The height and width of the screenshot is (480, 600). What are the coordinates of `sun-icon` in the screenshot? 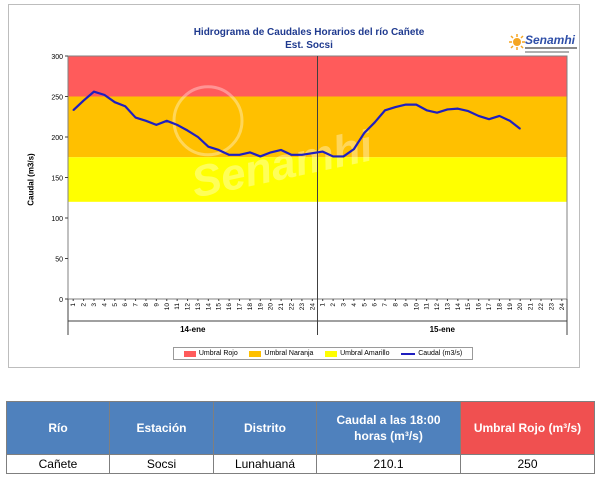 It's located at (517, 42).